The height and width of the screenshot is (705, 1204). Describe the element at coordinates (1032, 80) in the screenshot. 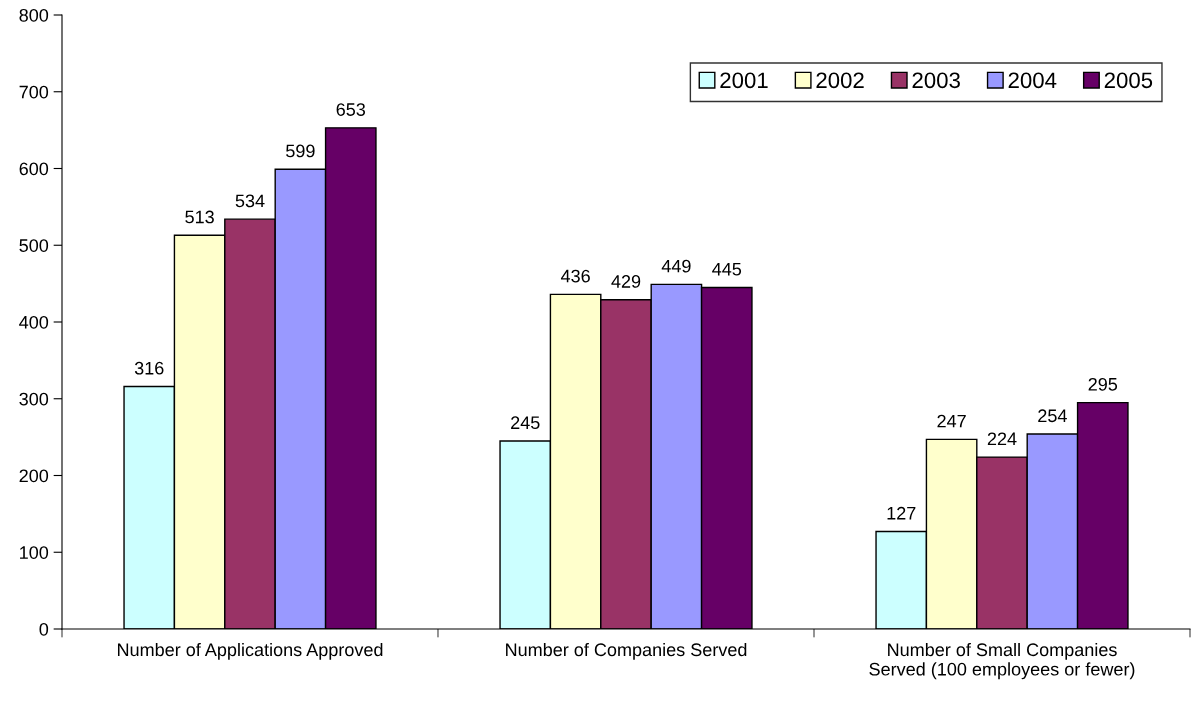

I see `legend-label: 2004` at that location.